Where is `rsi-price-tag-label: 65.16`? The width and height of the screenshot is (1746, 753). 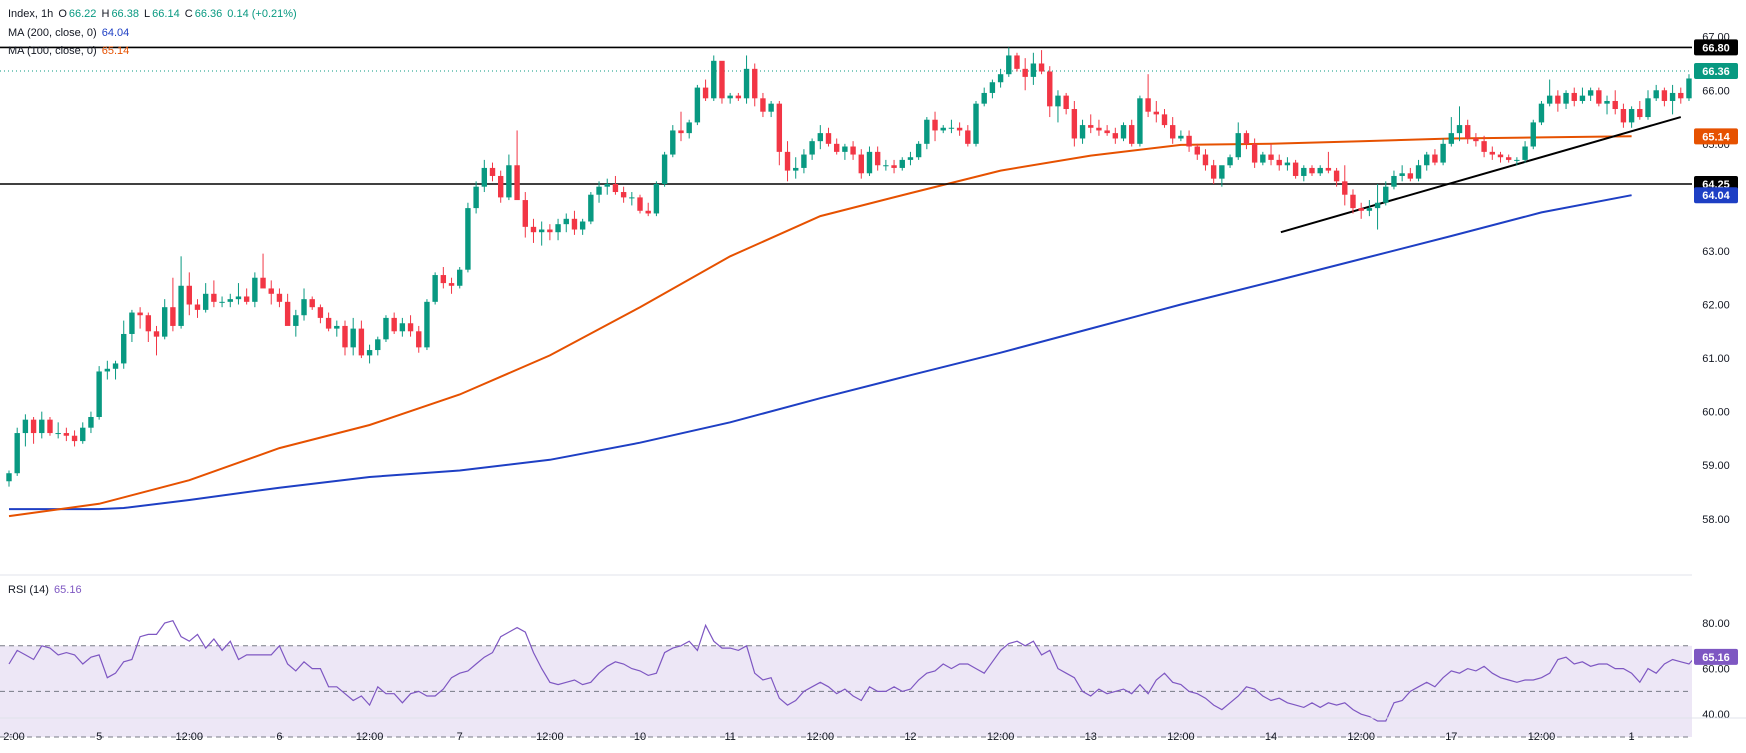 rsi-price-tag-label: 65.16 is located at coordinates (1716, 658).